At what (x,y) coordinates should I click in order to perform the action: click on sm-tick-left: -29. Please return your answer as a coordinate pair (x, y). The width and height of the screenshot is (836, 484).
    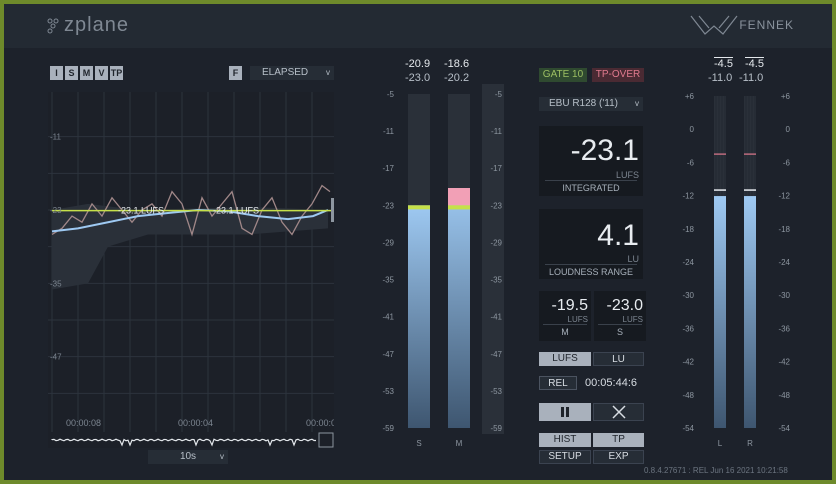
    Looking at the image, I should click on (388, 242).